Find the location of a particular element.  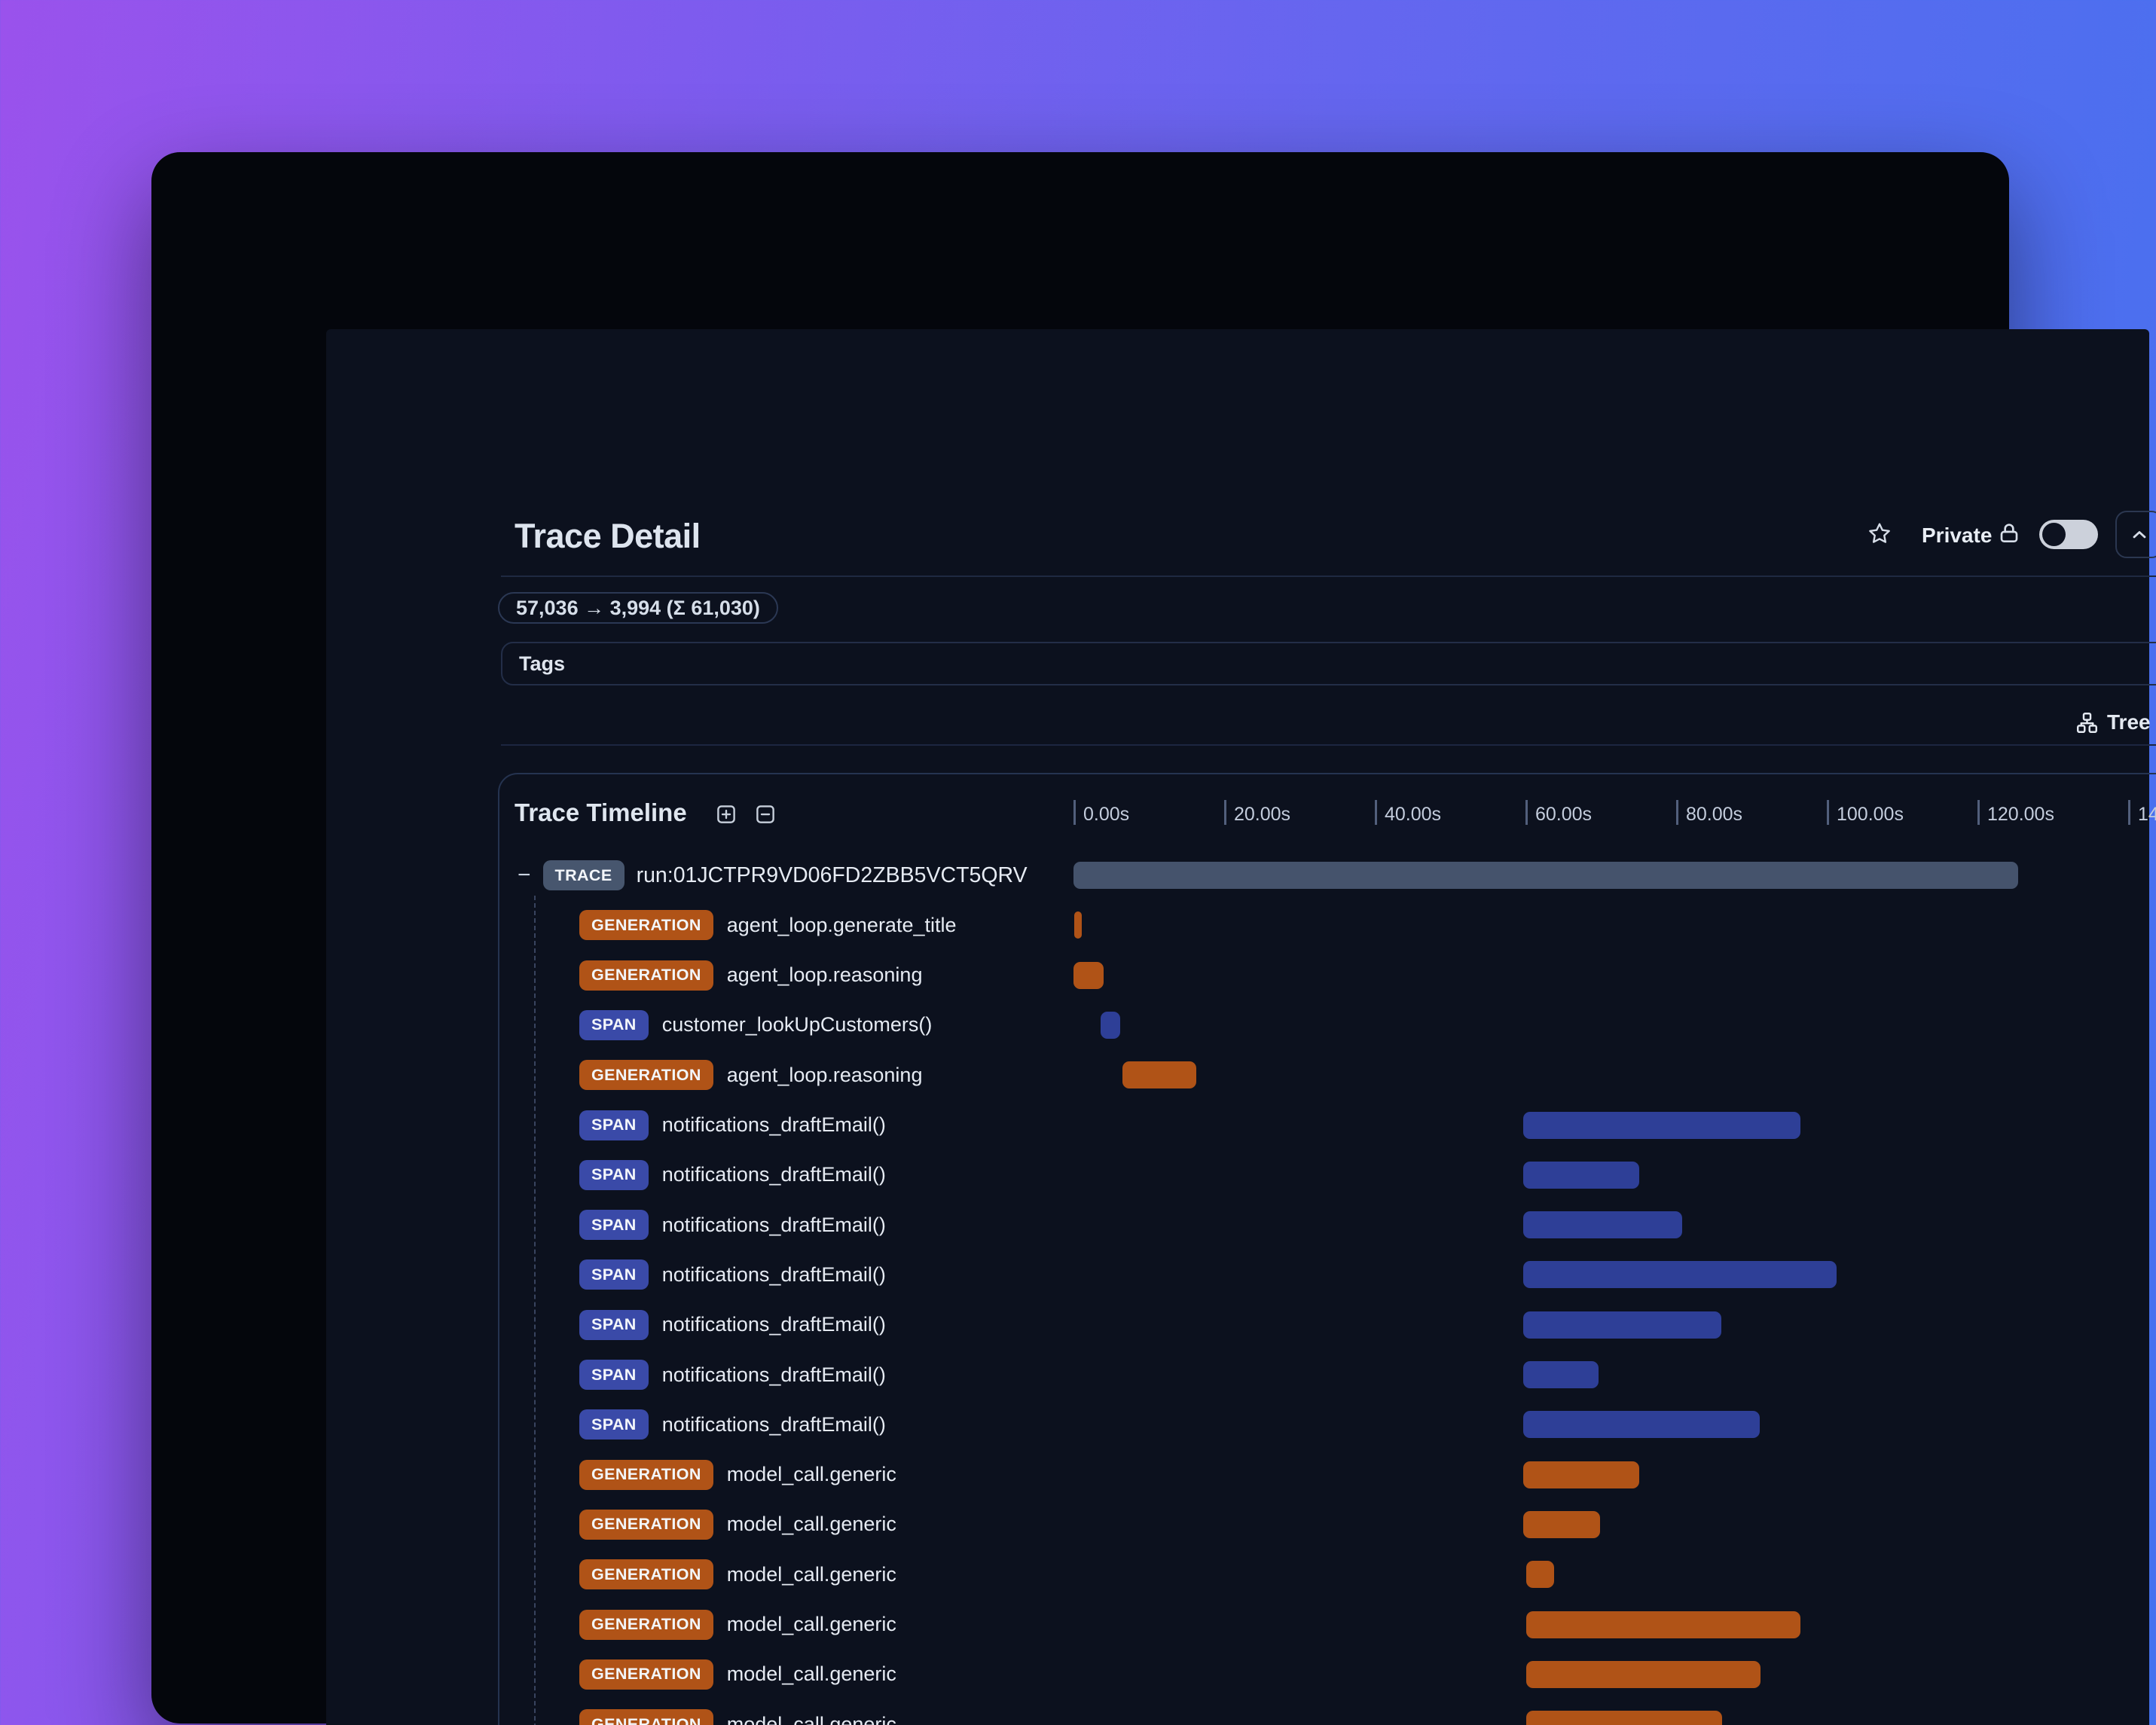

axis-tick-label: 40.00s is located at coordinates (1413, 814).